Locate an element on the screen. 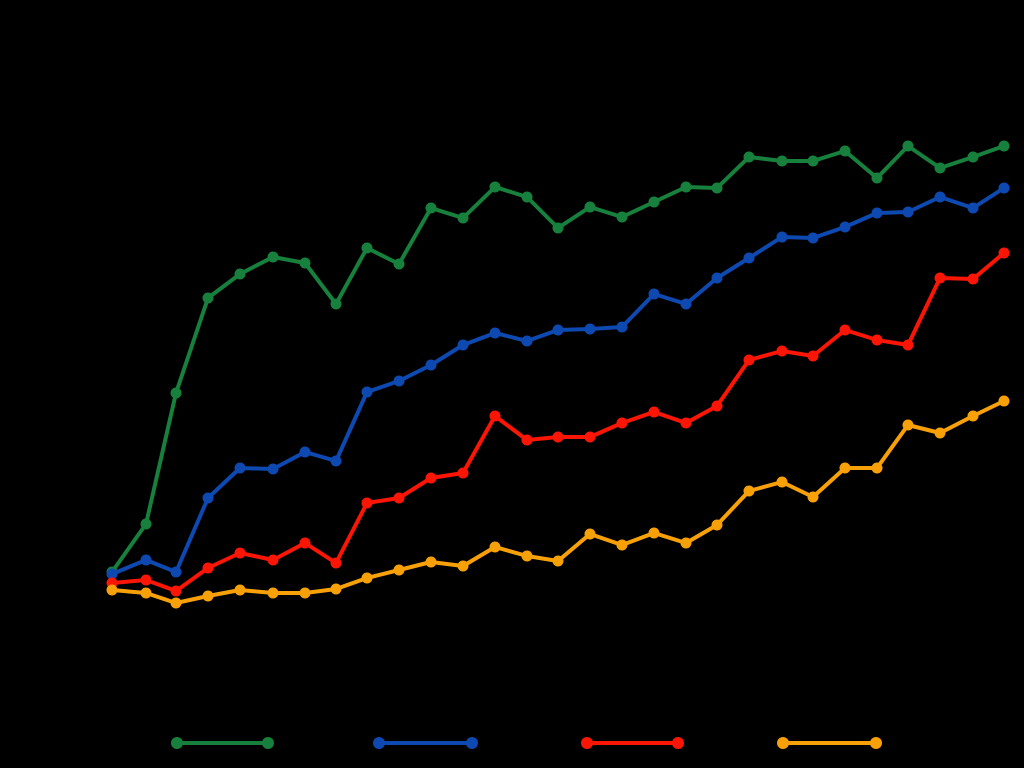  legend is located at coordinates (526, 743).